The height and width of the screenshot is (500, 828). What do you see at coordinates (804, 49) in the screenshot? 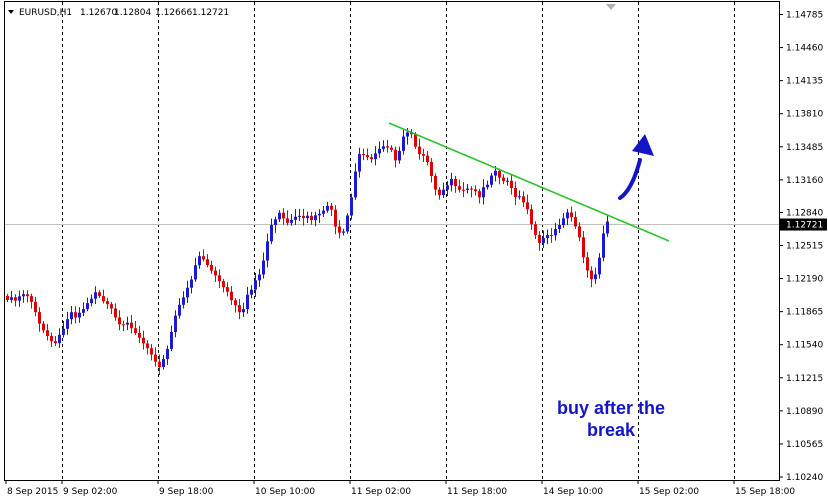
I see `price-tick-label-1: 1.14460` at bounding box center [804, 49].